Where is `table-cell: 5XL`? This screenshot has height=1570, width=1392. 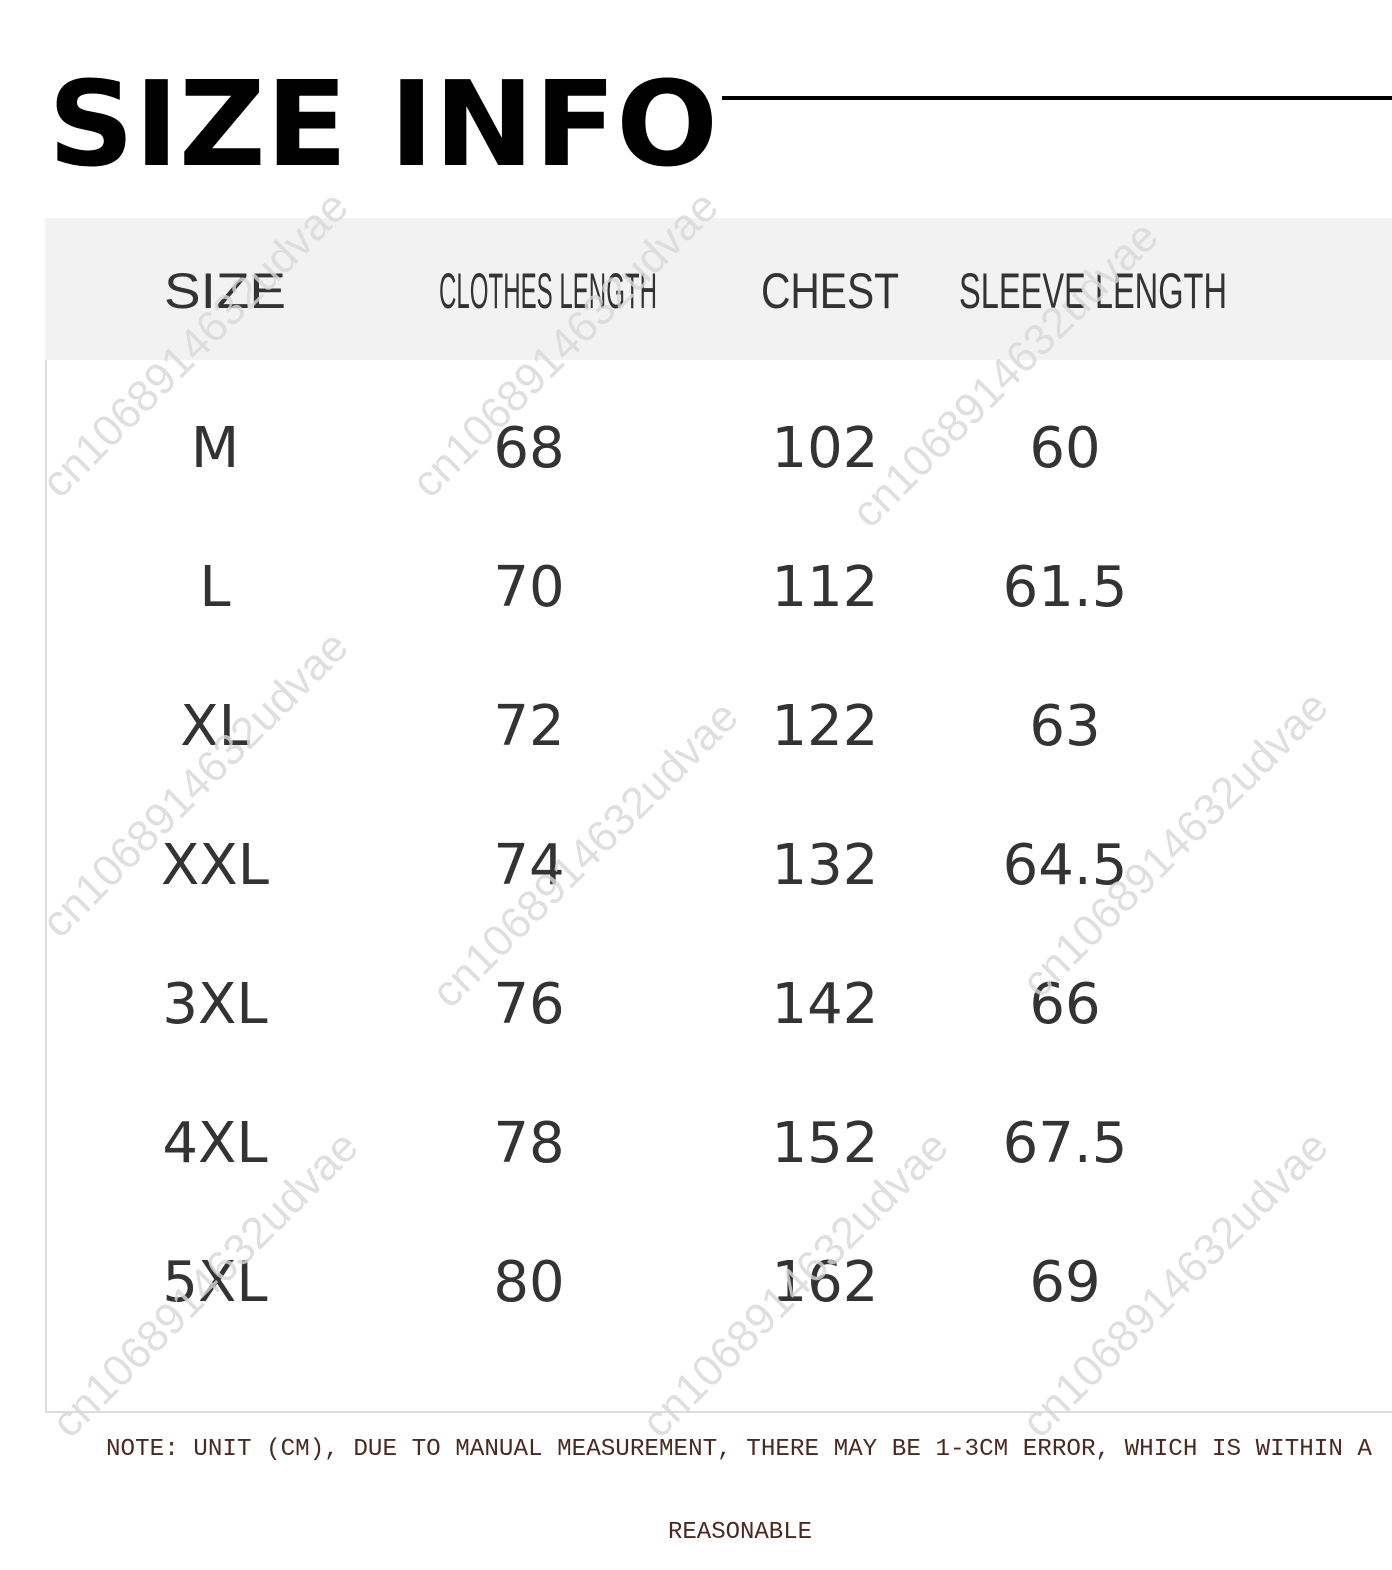
table-cell: 5XL is located at coordinates (214, 1282).